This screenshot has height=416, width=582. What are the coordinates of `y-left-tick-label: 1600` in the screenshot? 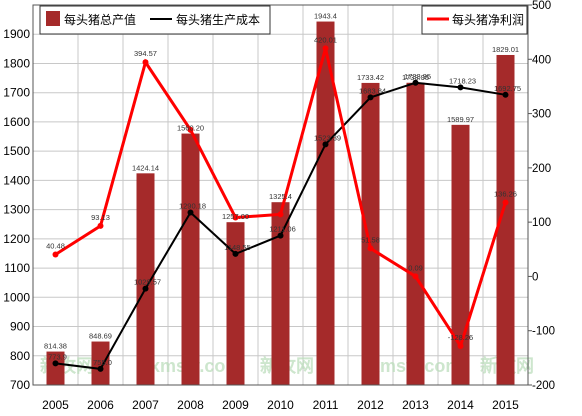 It's located at (16, 122).